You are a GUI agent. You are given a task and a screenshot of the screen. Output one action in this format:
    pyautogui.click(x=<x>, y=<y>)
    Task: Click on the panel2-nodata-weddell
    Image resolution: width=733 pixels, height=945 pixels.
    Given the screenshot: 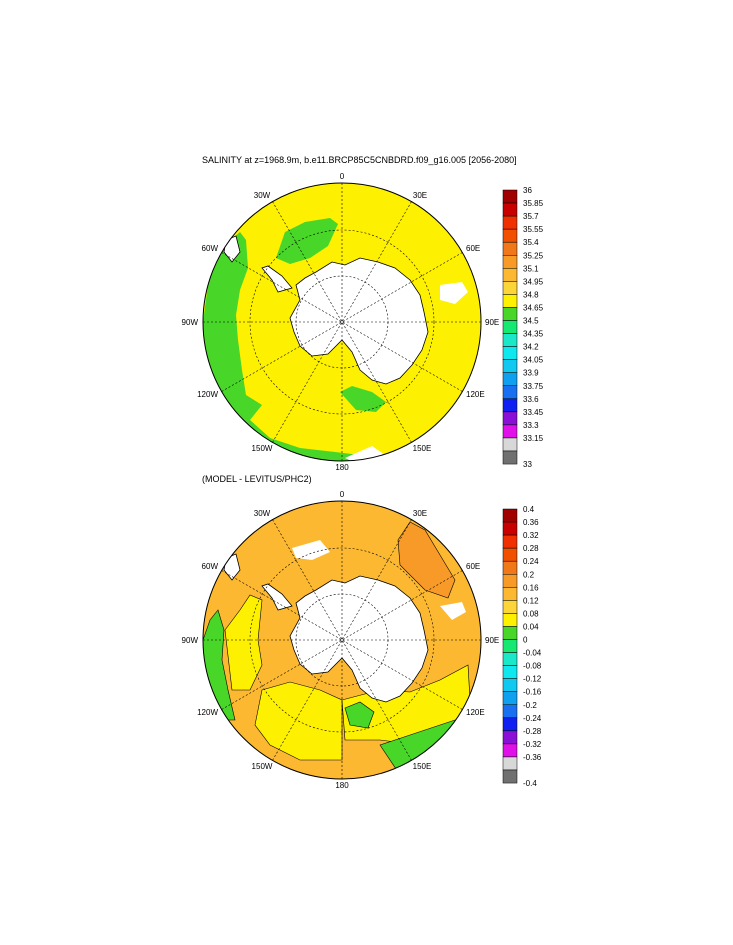 What is the action you would take?
    pyautogui.click(x=311, y=550)
    